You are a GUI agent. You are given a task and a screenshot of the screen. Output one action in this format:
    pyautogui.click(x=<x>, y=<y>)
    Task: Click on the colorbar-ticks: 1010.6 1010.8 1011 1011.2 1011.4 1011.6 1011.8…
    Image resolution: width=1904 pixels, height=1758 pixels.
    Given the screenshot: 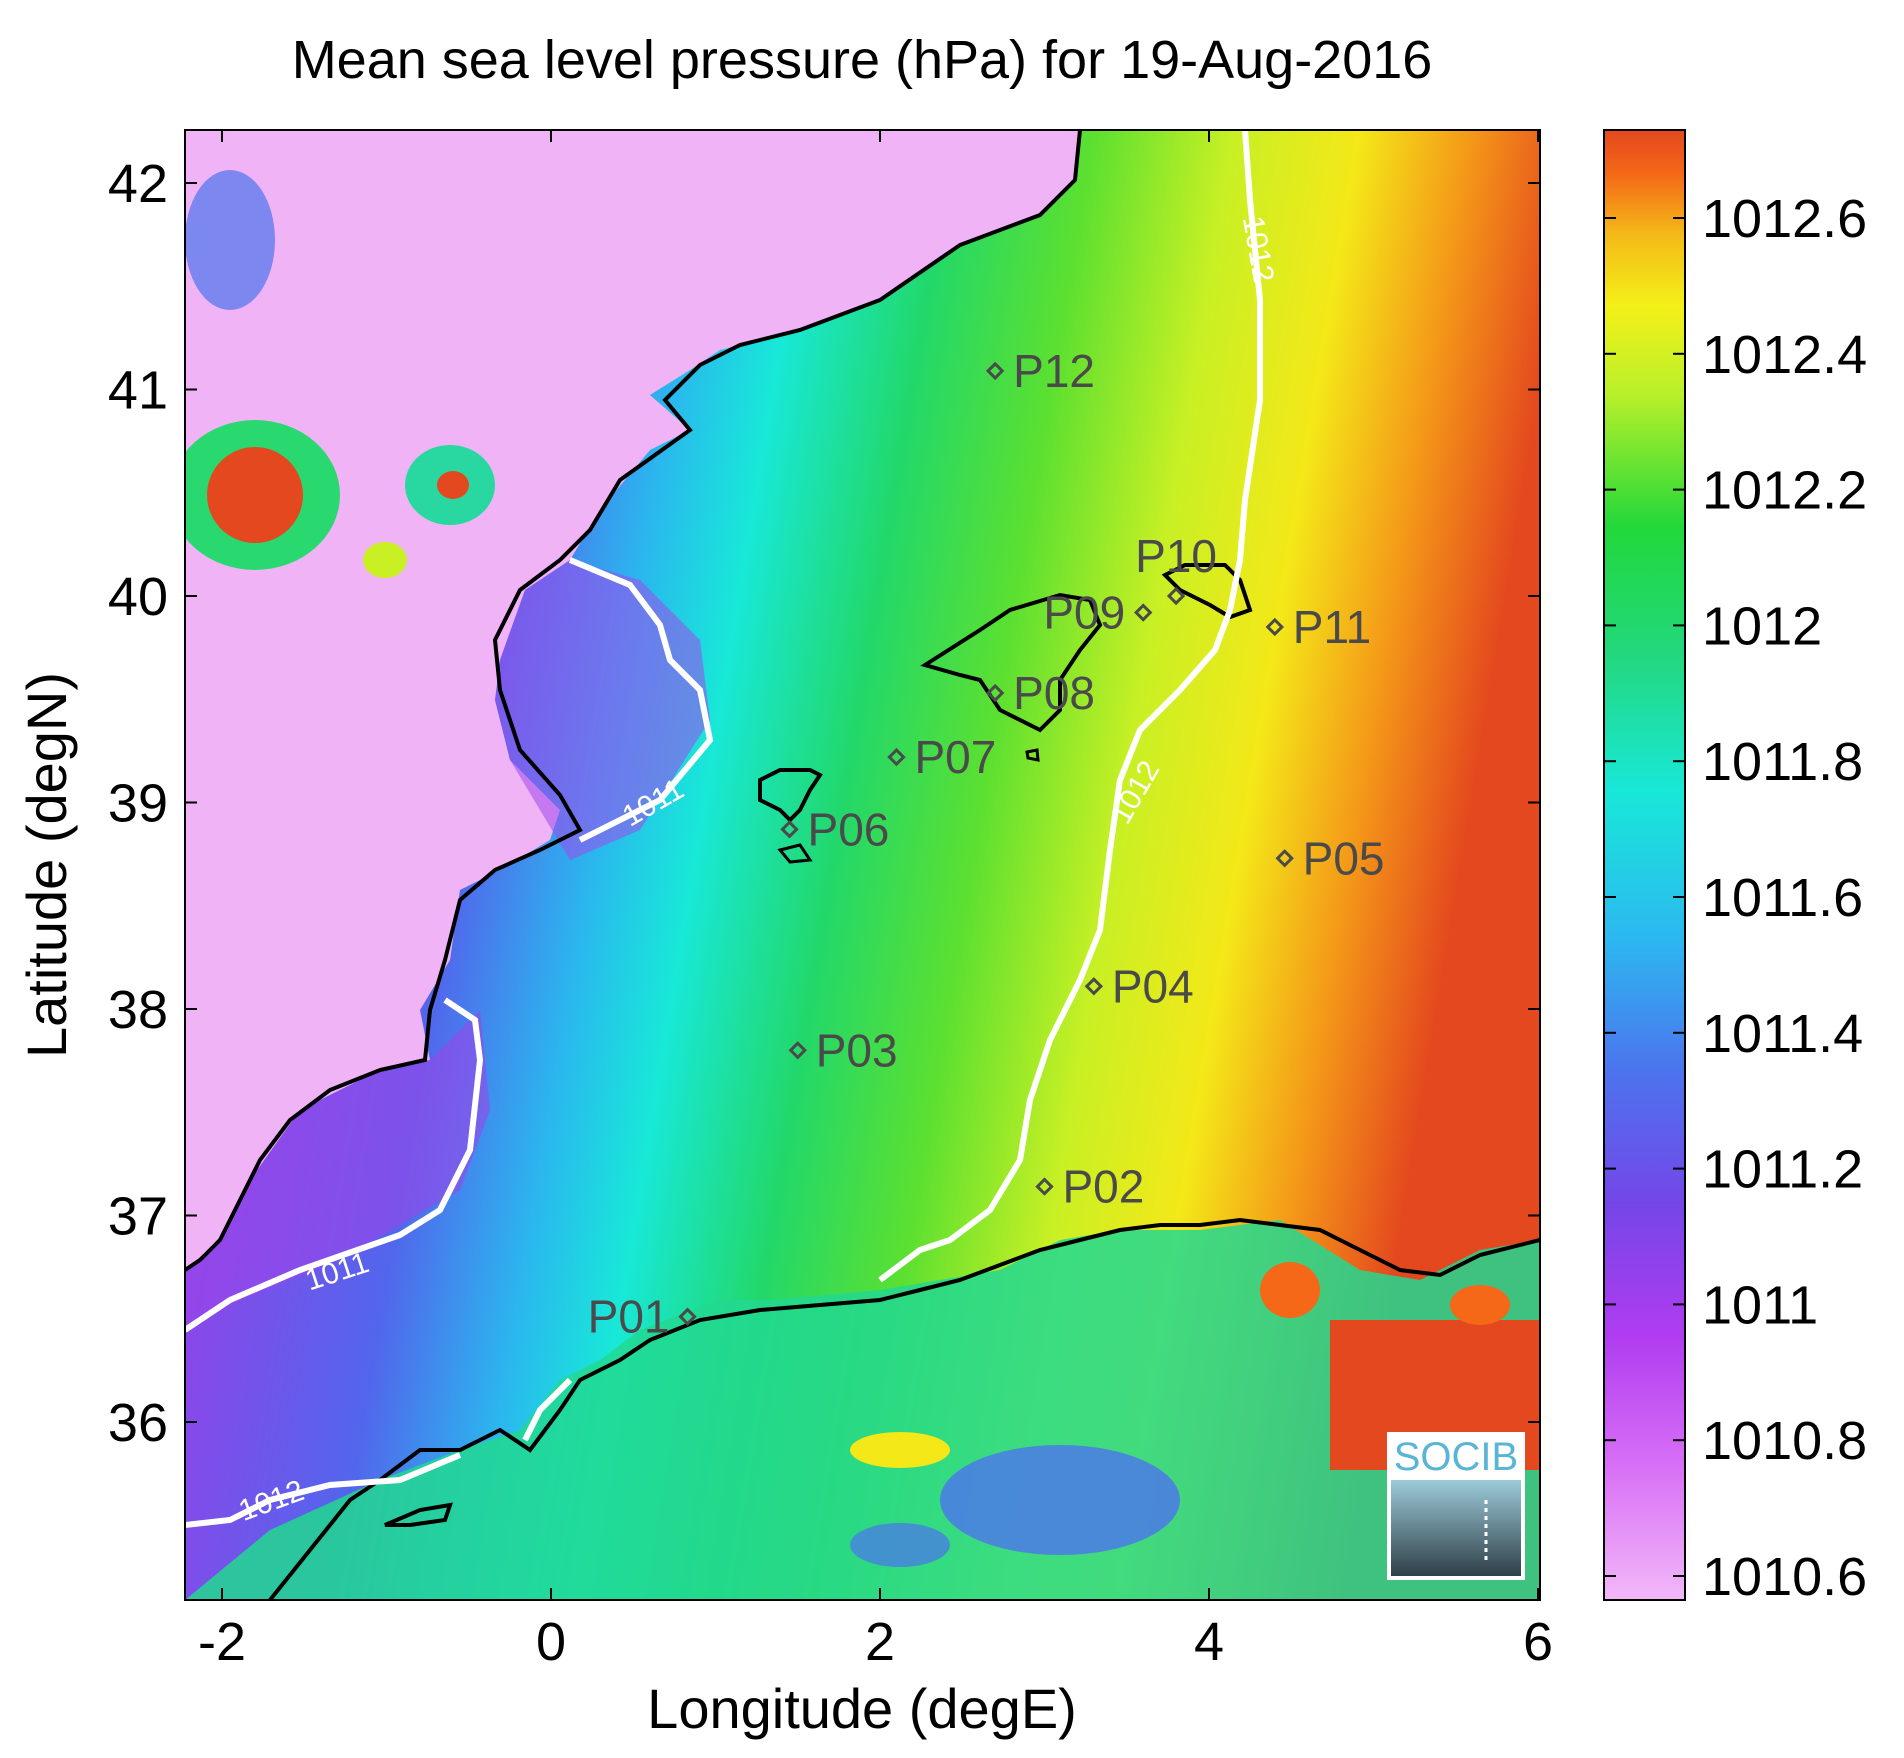 What is the action you would take?
    pyautogui.click(x=1735, y=898)
    